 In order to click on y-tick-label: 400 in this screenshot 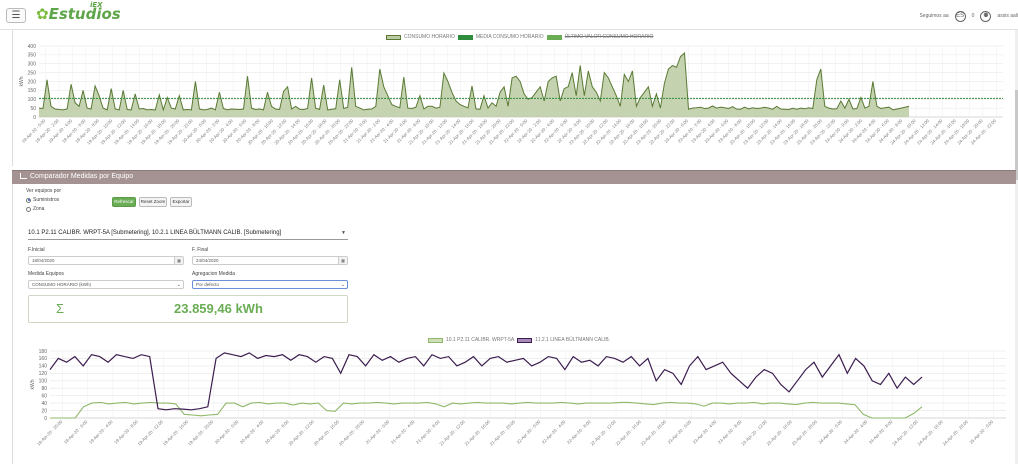, I will do `click(32, 47)`.